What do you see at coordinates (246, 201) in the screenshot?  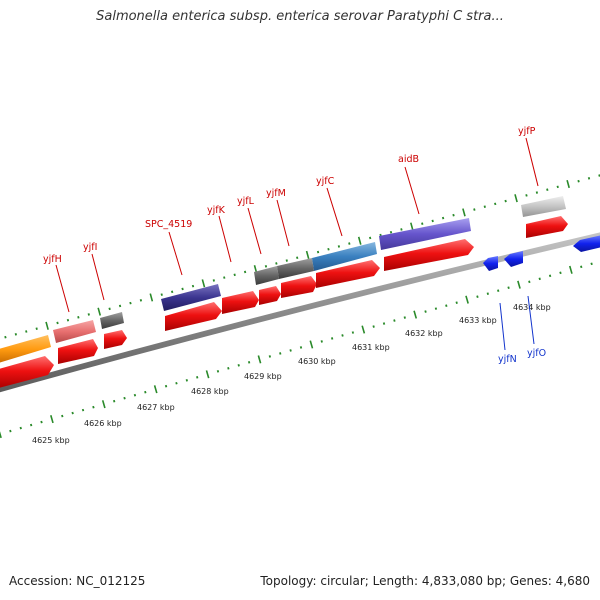 I see `gene-label-yjfL: yjfL` at bounding box center [246, 201].